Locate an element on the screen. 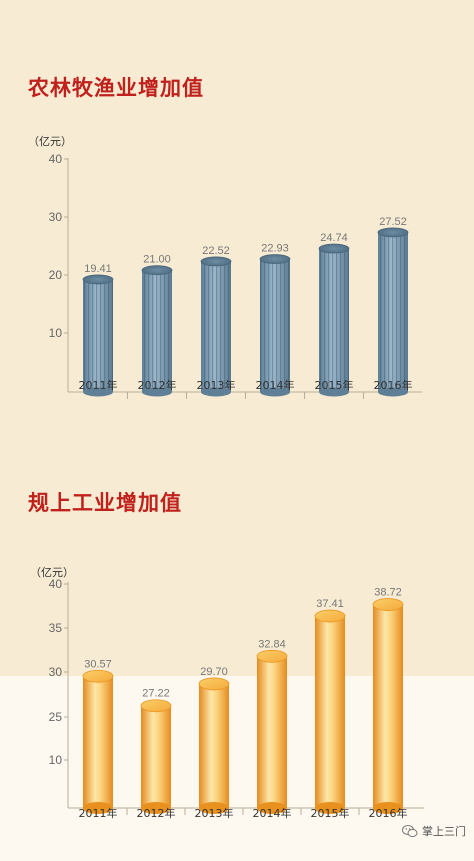 The width and height of the screenshot is (474, 861). watermark-text: 掌上三门 is located at coordinates (444, 831).